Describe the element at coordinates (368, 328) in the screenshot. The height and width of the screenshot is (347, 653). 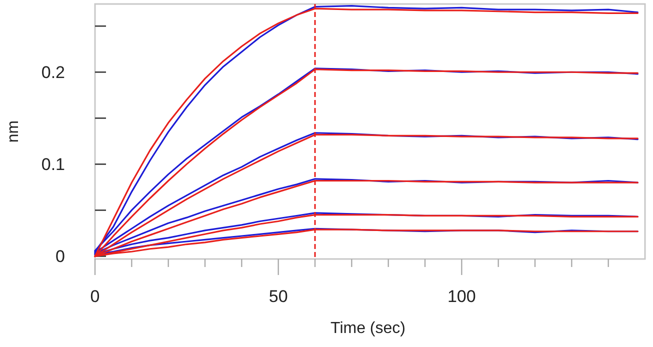
I see `x-axis-title: Time (sec)` at that location.